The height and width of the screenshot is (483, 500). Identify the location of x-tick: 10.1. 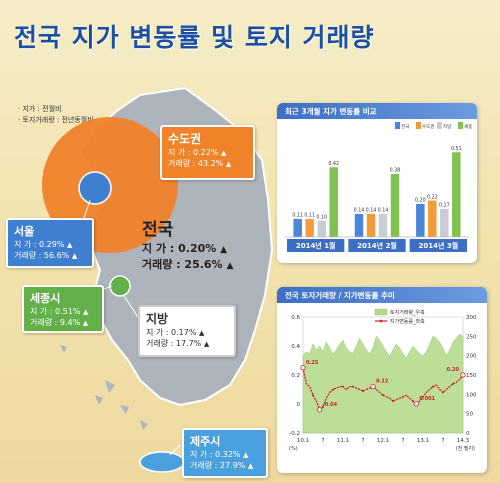
(303, 441).